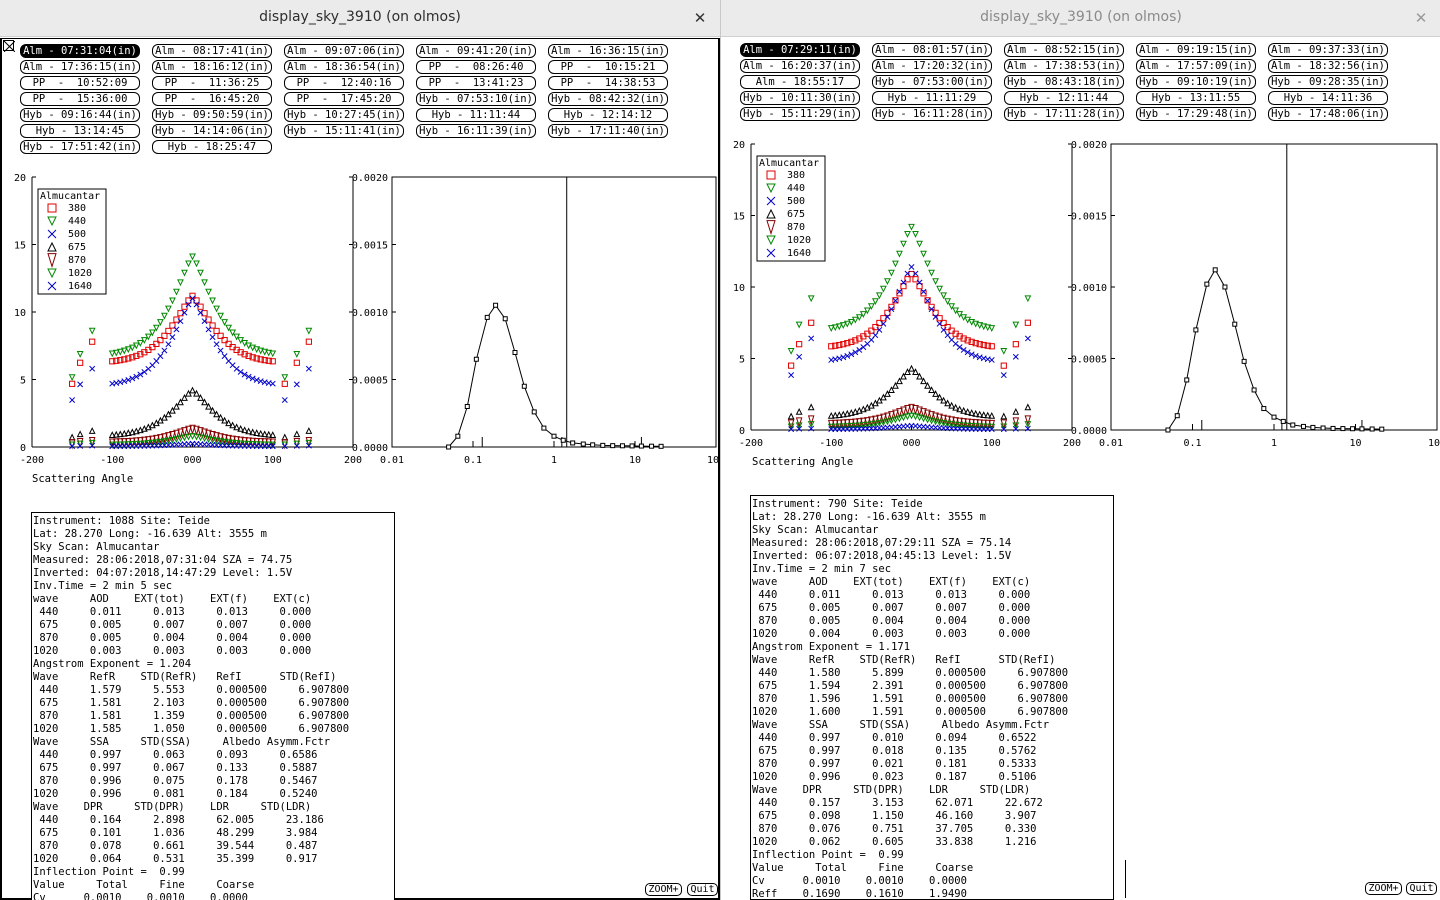  I want to click on scan-button: Alm - 09:37:33(in), so click(1328, 50).